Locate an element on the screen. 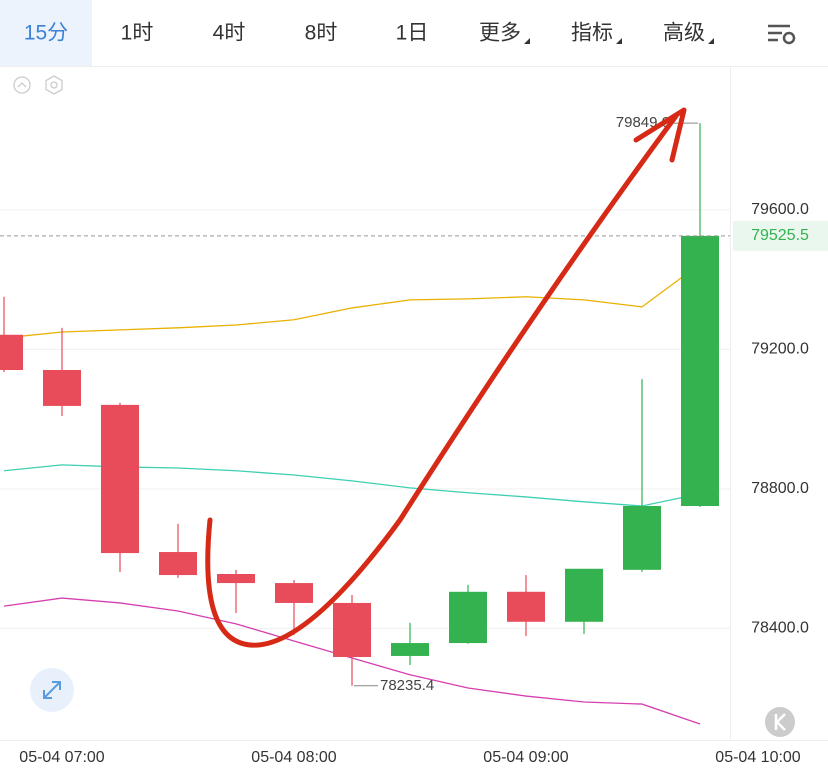 Image resolution: width=828 pixels, height=775 pixels. last-price-box is located at coordinates (780, 235).